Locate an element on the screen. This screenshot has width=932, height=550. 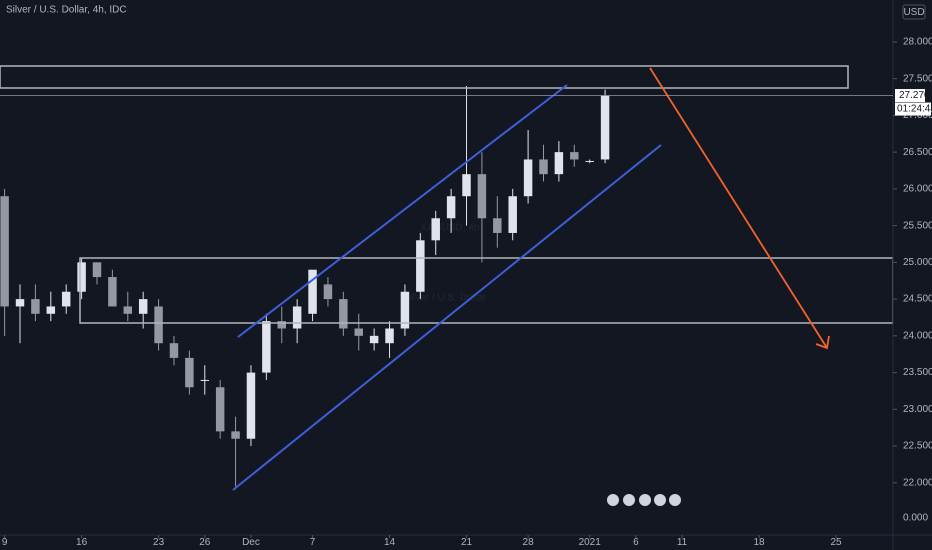
y-tick-label: 26.500 is located at coordinates (917, 152).